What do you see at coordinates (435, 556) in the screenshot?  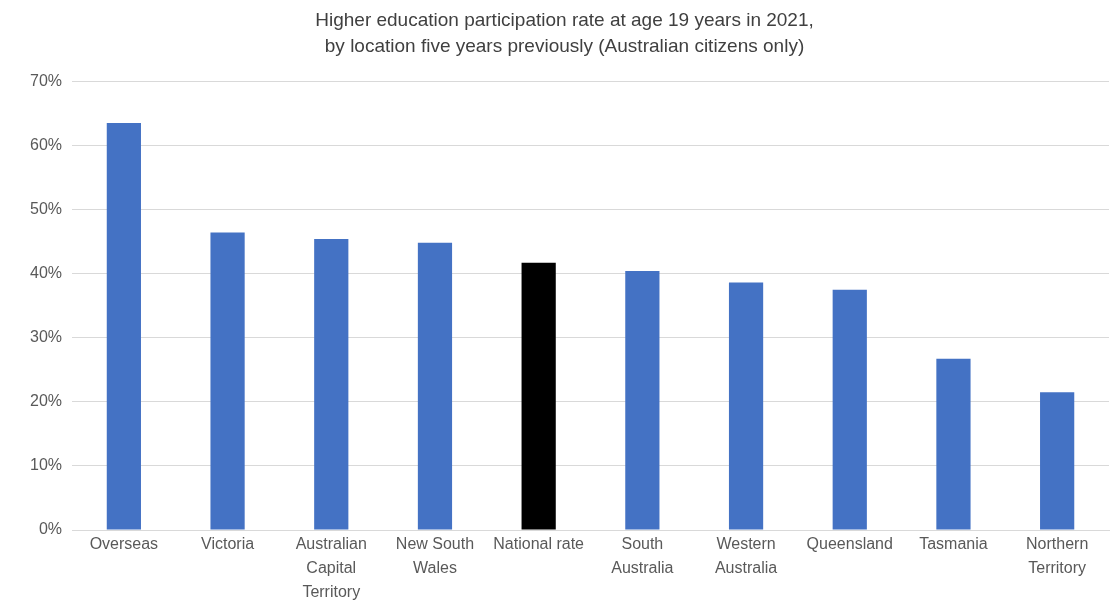 I see `x-tick-label: New South Wales` at bounding box center [435, 556].